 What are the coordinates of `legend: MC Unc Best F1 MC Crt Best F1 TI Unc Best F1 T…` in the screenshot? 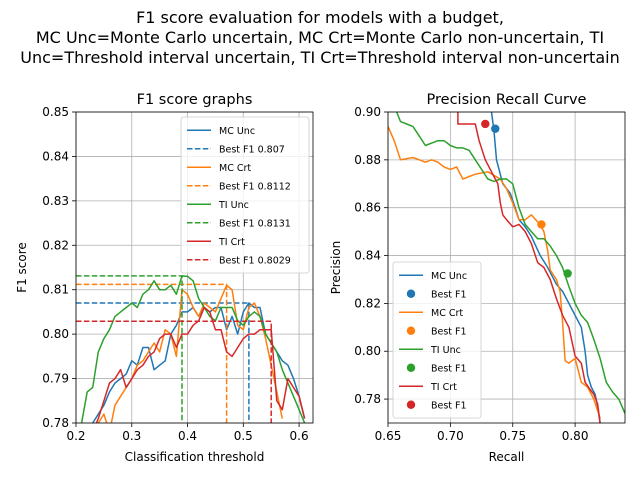 It's located at (437, 340).